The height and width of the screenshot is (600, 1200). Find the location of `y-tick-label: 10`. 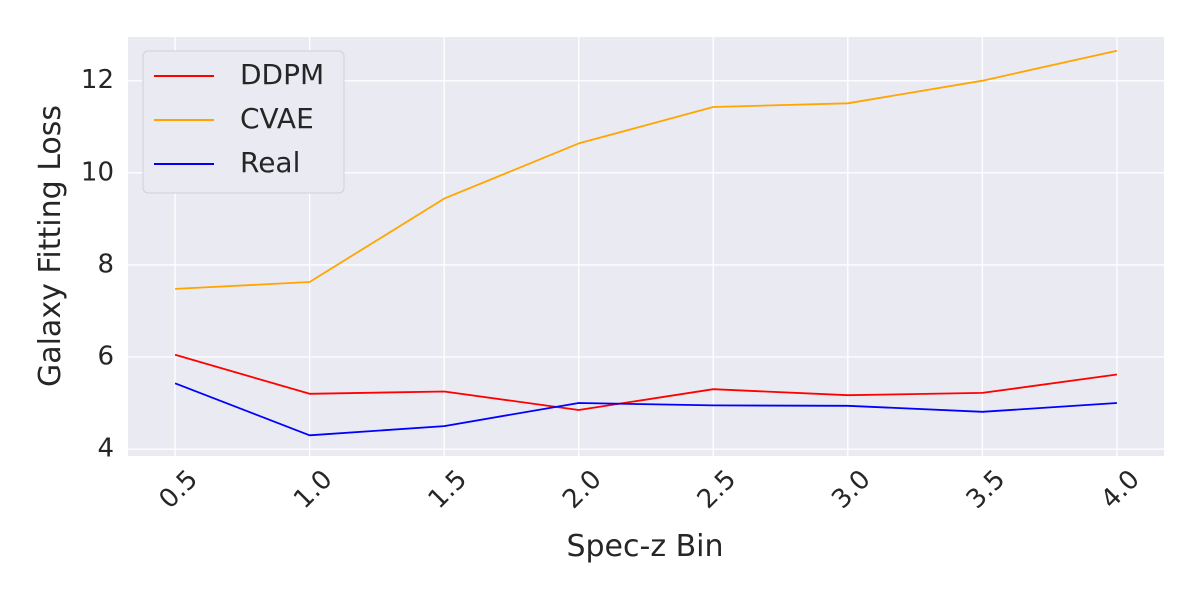

y-tick-label: 10 is located at coordinates (97, 172).